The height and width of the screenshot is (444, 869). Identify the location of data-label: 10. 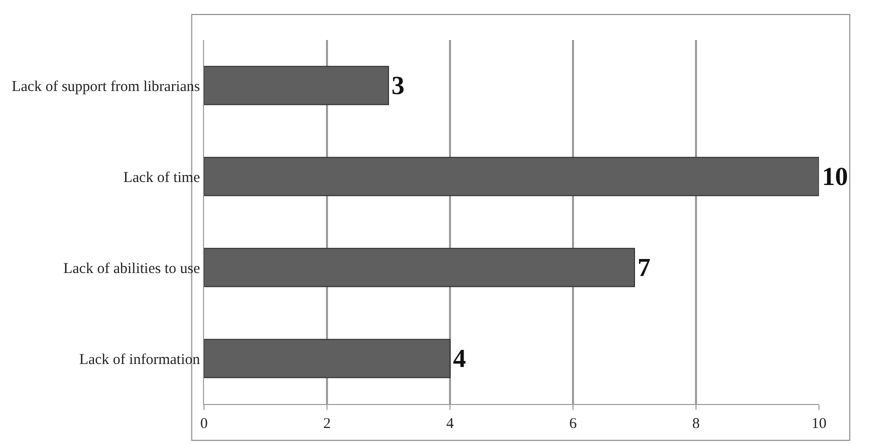
(835, 176).